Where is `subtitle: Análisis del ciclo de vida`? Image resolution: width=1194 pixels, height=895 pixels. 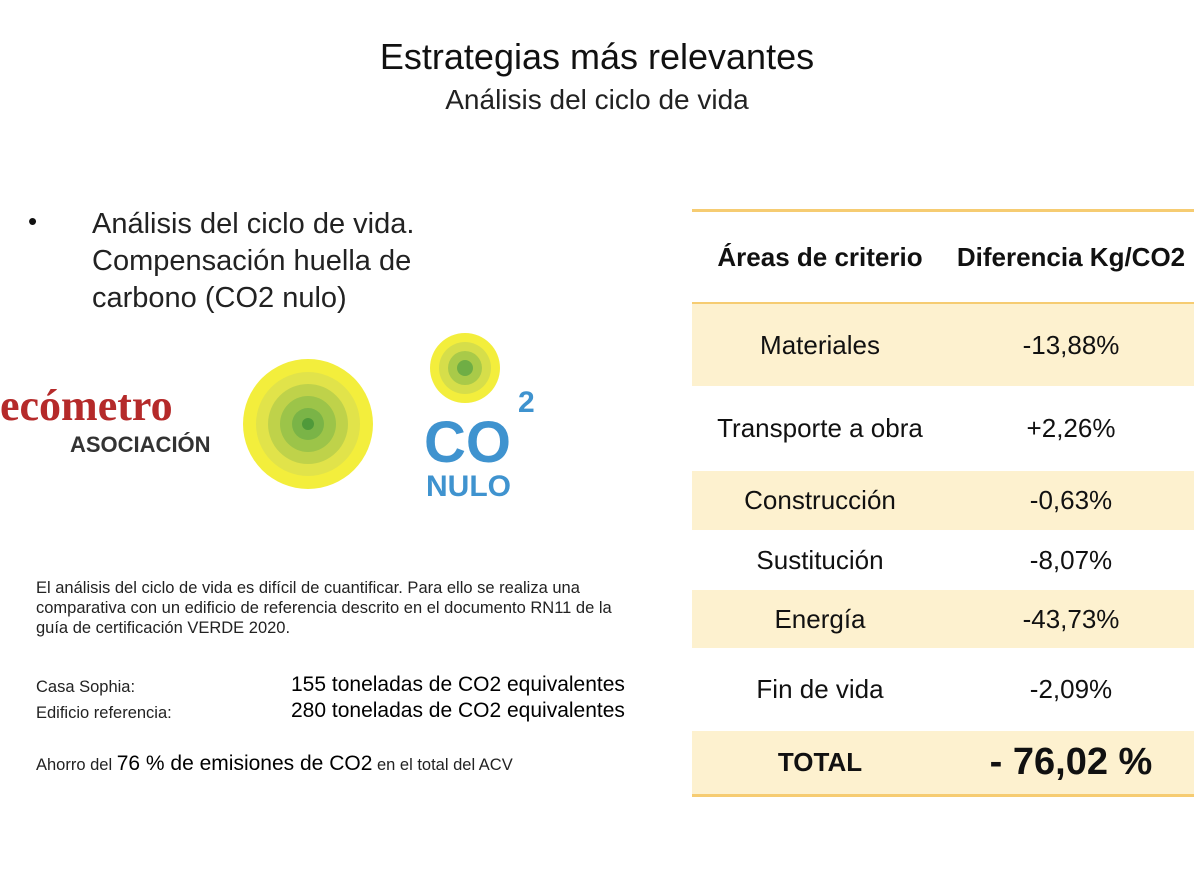 subtitle: Análisis del ciclo de vida is located at coordinates (597, 99).